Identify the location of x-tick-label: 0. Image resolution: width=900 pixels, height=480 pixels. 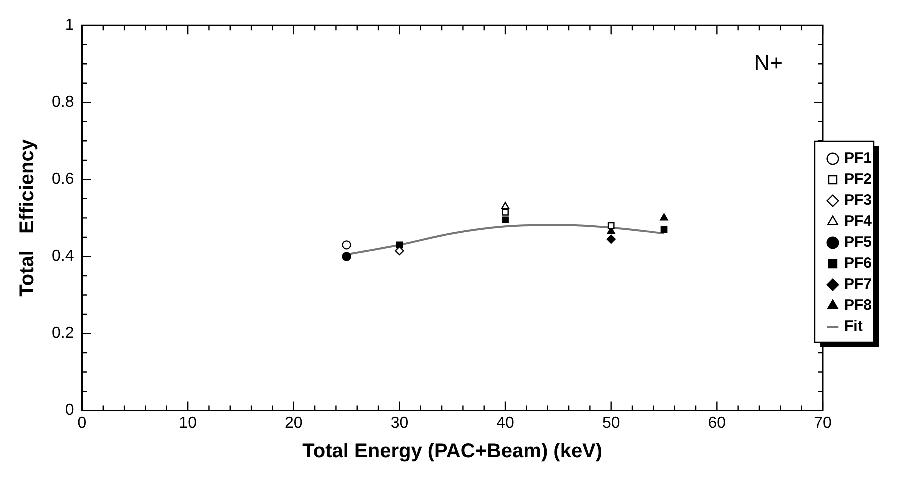
(82, 423).